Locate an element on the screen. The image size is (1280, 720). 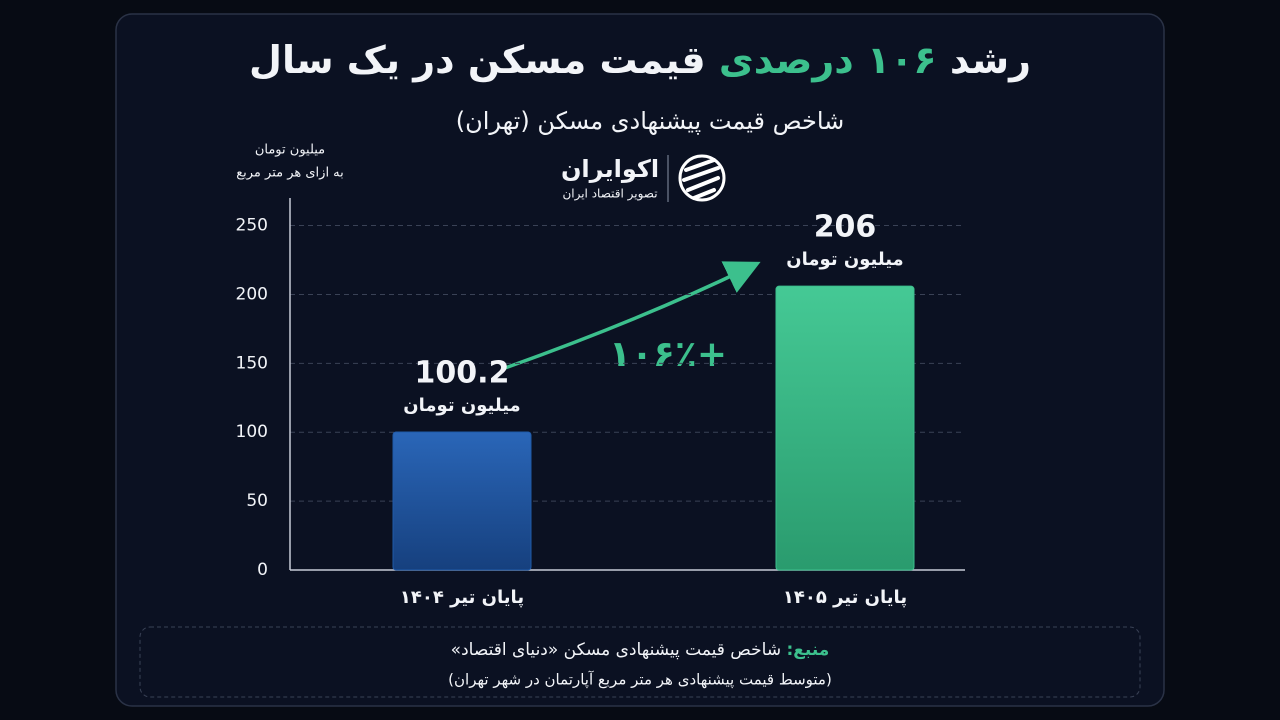
x-tick-label: پایان تیر ۱۴۰۵ is located at coordinates (845, 597).